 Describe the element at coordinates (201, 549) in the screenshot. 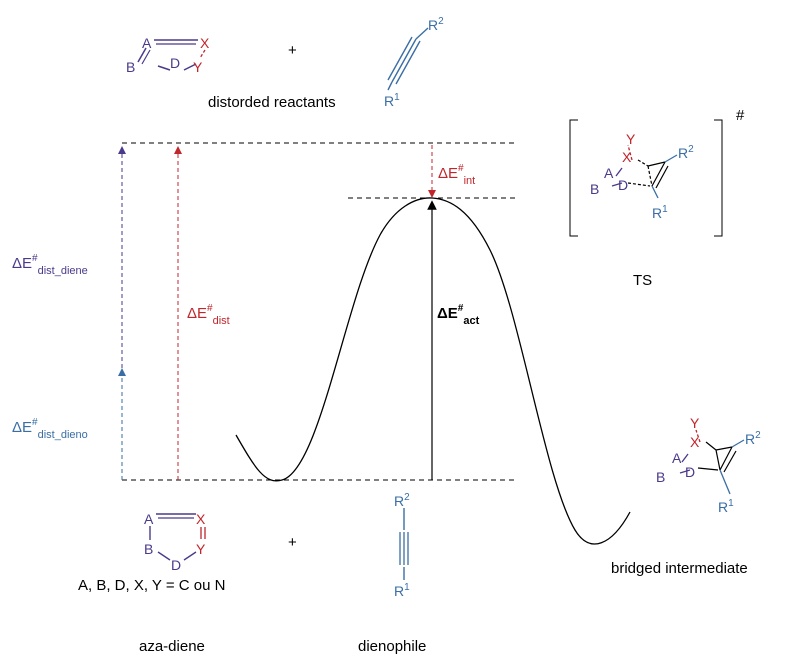

I see `aza-diene-atom-y: Y` at that location.